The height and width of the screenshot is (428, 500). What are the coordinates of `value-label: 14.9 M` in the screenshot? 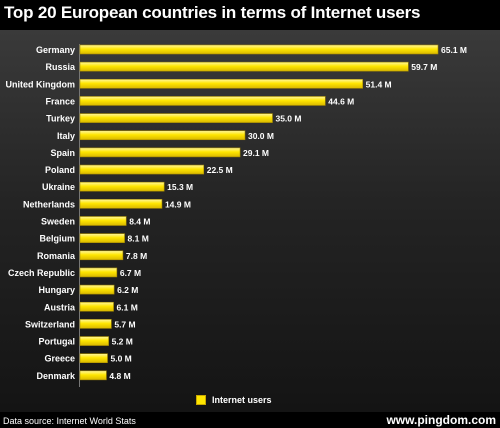 It's located at (178, 204).